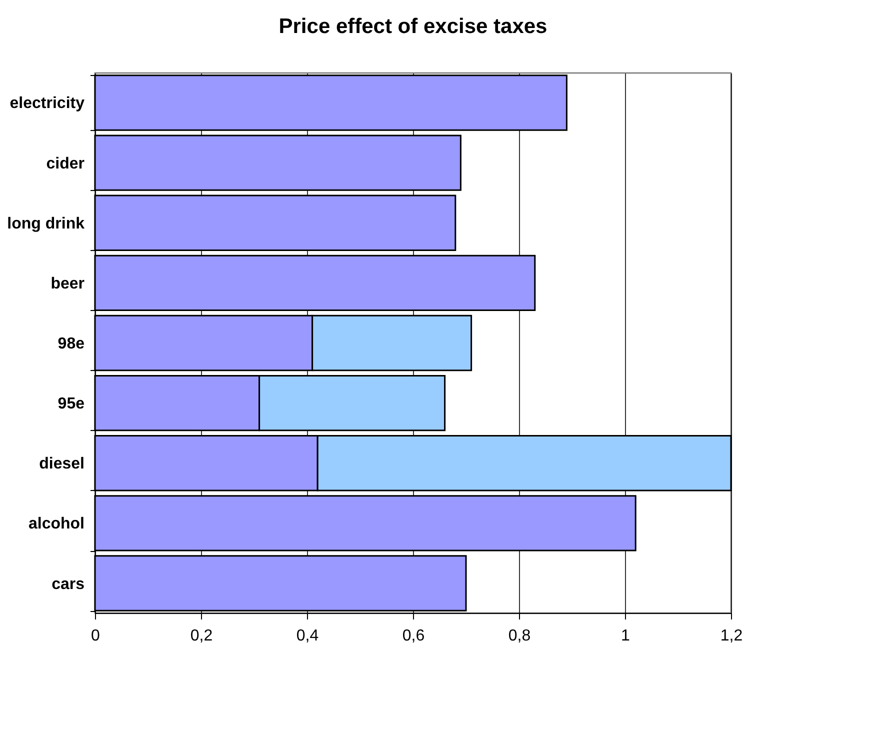 The image size is (887, 740). I want to click on y-tick-label: 98e, so click(71, 344).